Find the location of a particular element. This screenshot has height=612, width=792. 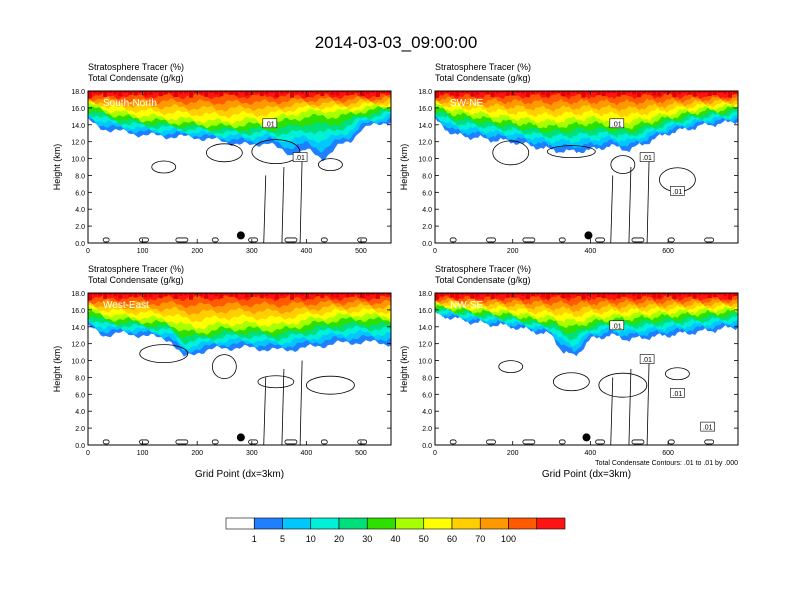

colorbar: 1 5 10 20 30 40 50 60 70 100 is located at coordinates (395, 530).